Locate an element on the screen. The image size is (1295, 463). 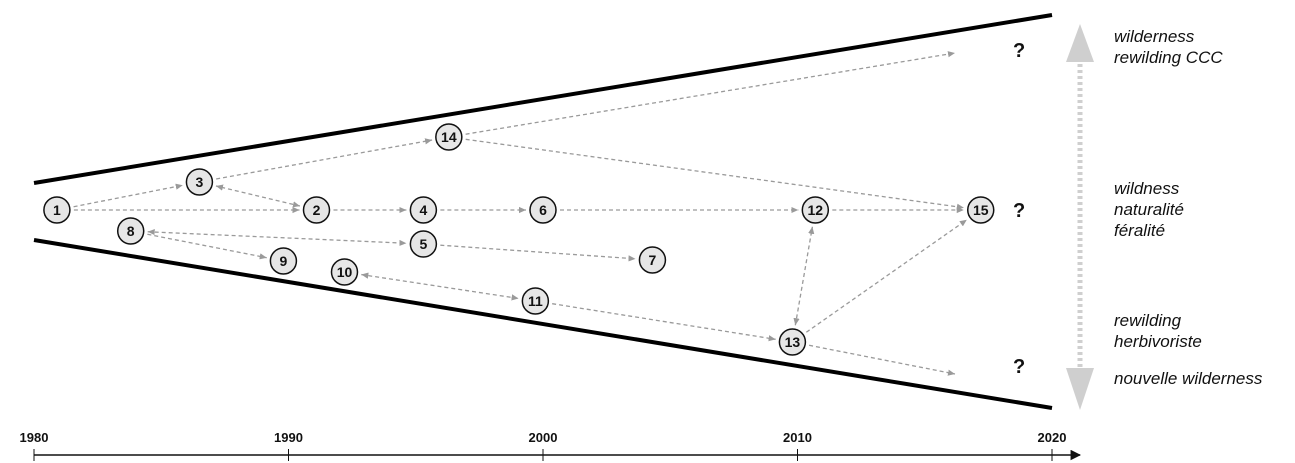
question-mark-middle: ? is located at coordinates (1019, 211).